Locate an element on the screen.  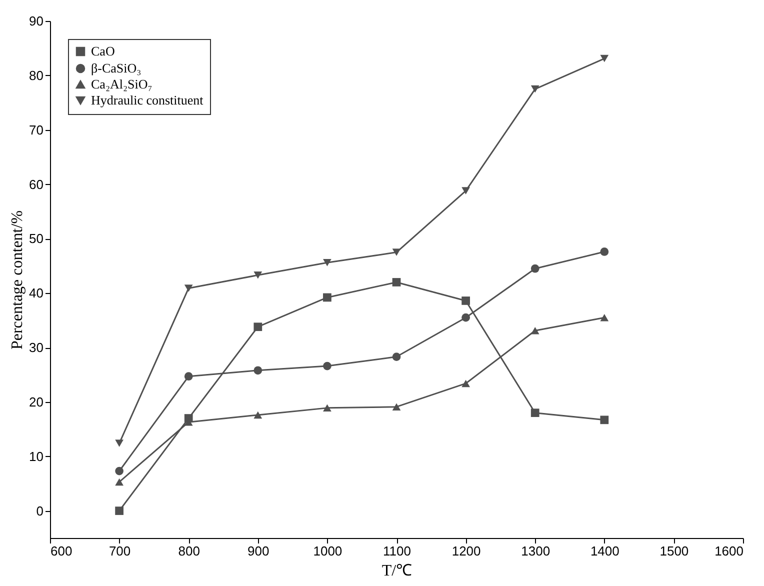
x-tick-label: 1400 is located at coordinates (605, 551).